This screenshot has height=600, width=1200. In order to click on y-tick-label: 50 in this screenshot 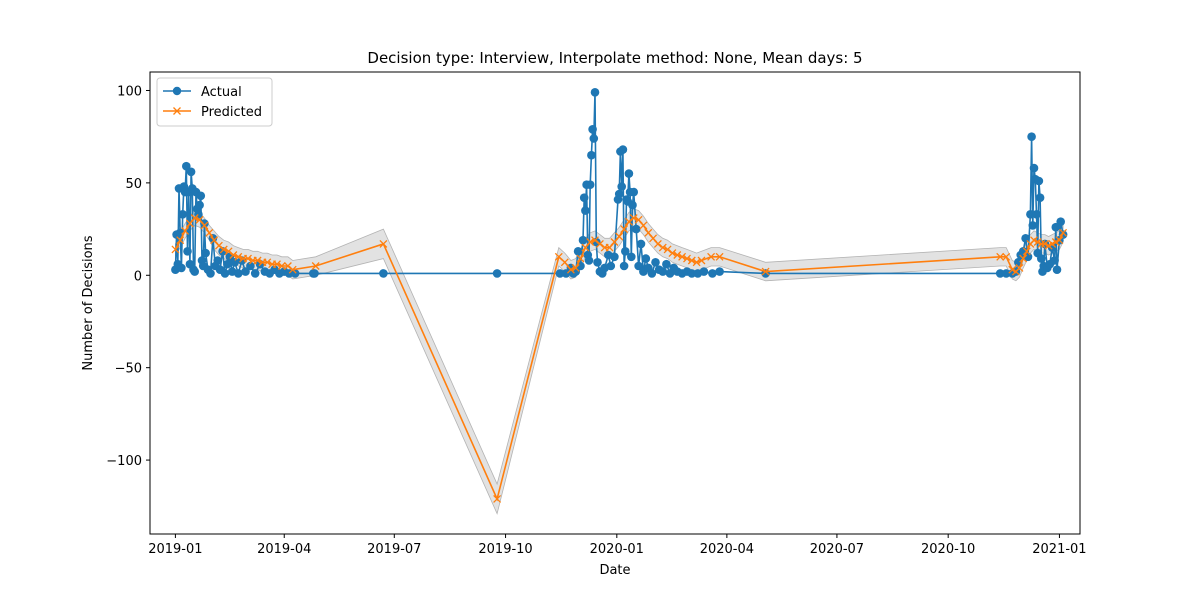, I will do `click(133, 184)`.